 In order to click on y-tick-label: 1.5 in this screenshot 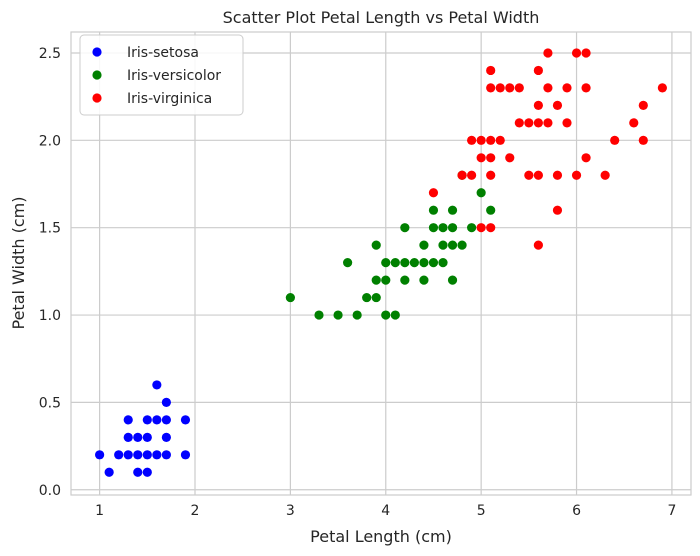, I will do `click(50, 229)`.